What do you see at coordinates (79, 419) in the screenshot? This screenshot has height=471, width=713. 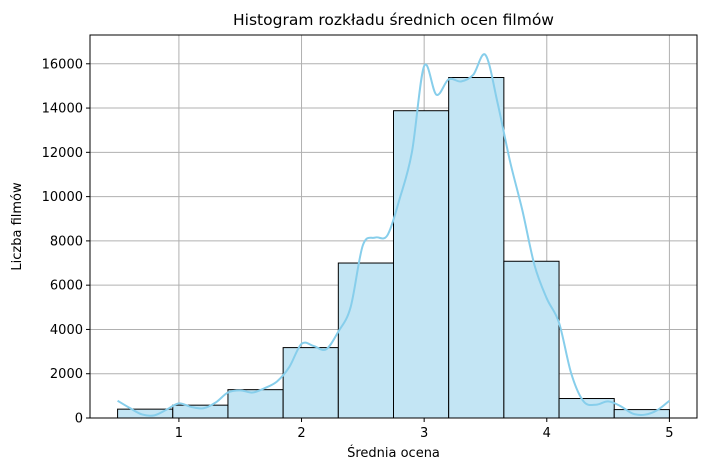 I see `y-tick-label: 0` at bounding box center [79, 419].